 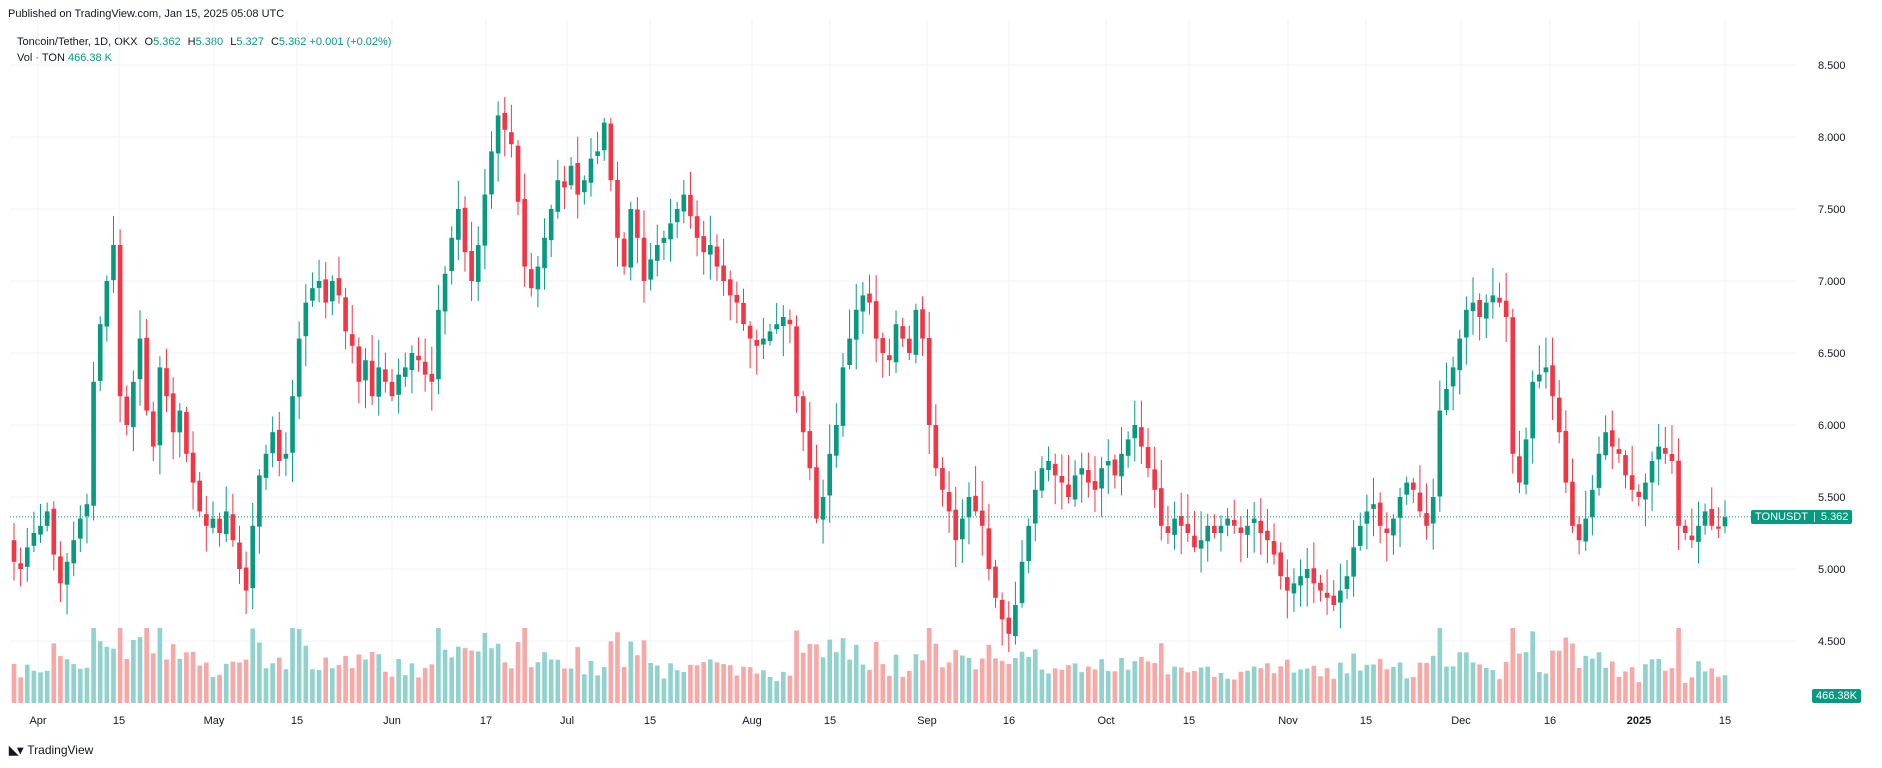 I want to click on y-tick-label: 8.500, so click(x=1832, y=66).